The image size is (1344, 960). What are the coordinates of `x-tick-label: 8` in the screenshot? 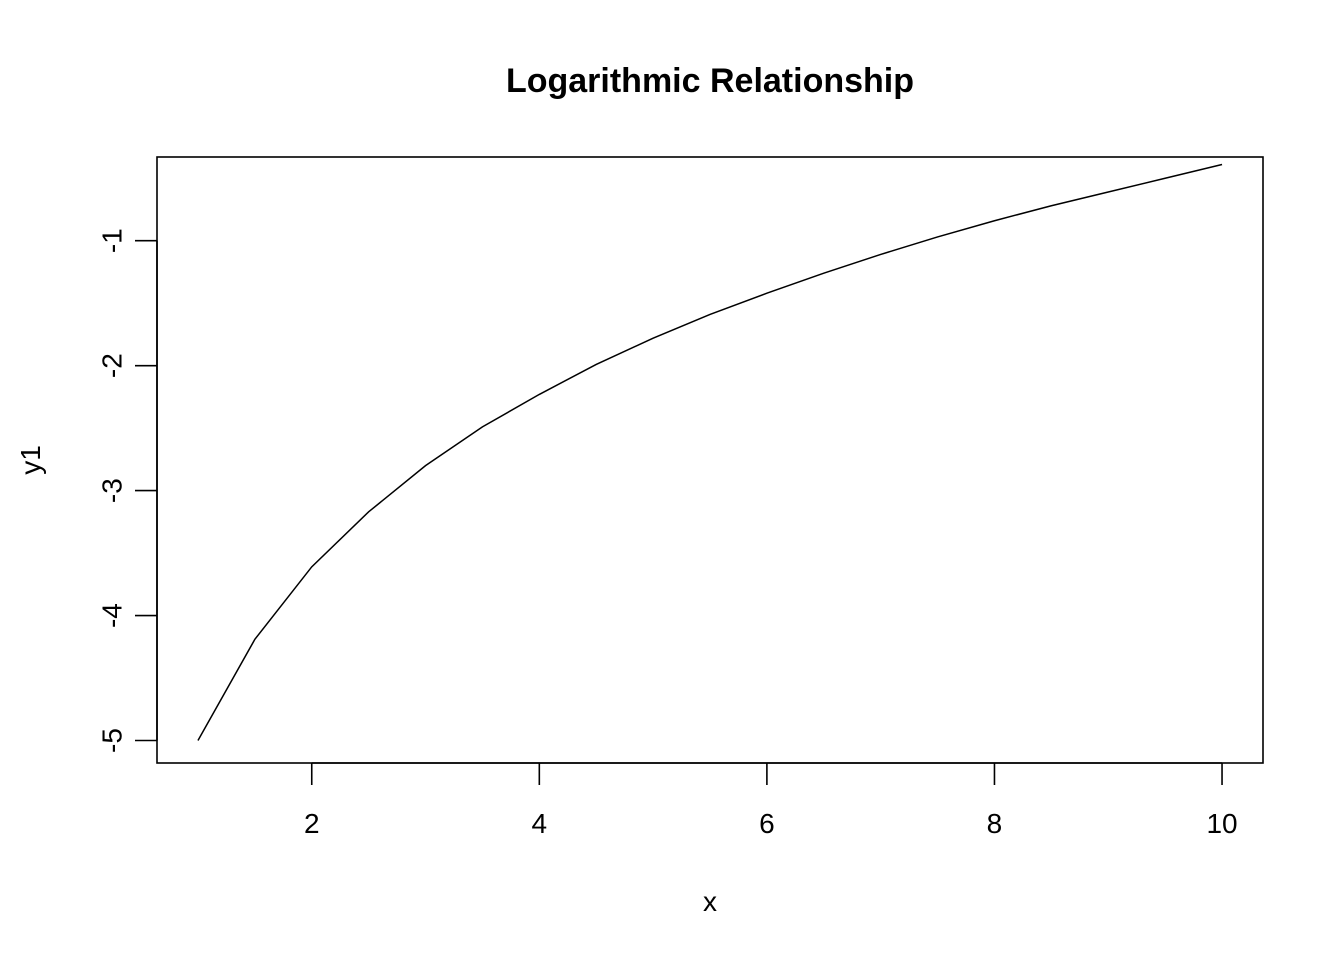 It's located at (995, 823).